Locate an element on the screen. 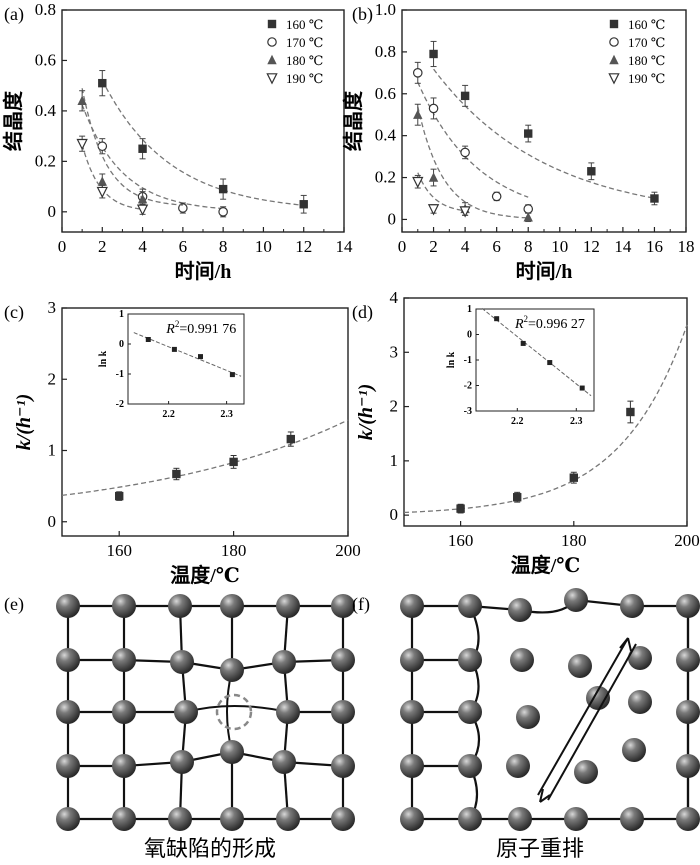 The width and height of the screenshot is (700, 865). x-tick-label: 0 is located at coordinates (402, 246).